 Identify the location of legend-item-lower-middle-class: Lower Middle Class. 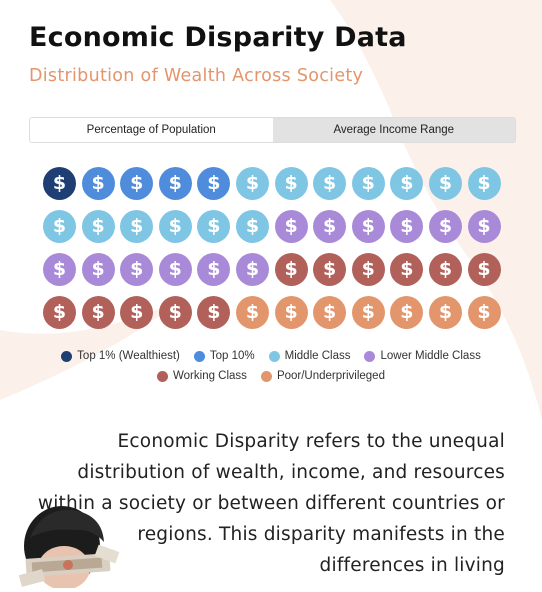
(422, 356).